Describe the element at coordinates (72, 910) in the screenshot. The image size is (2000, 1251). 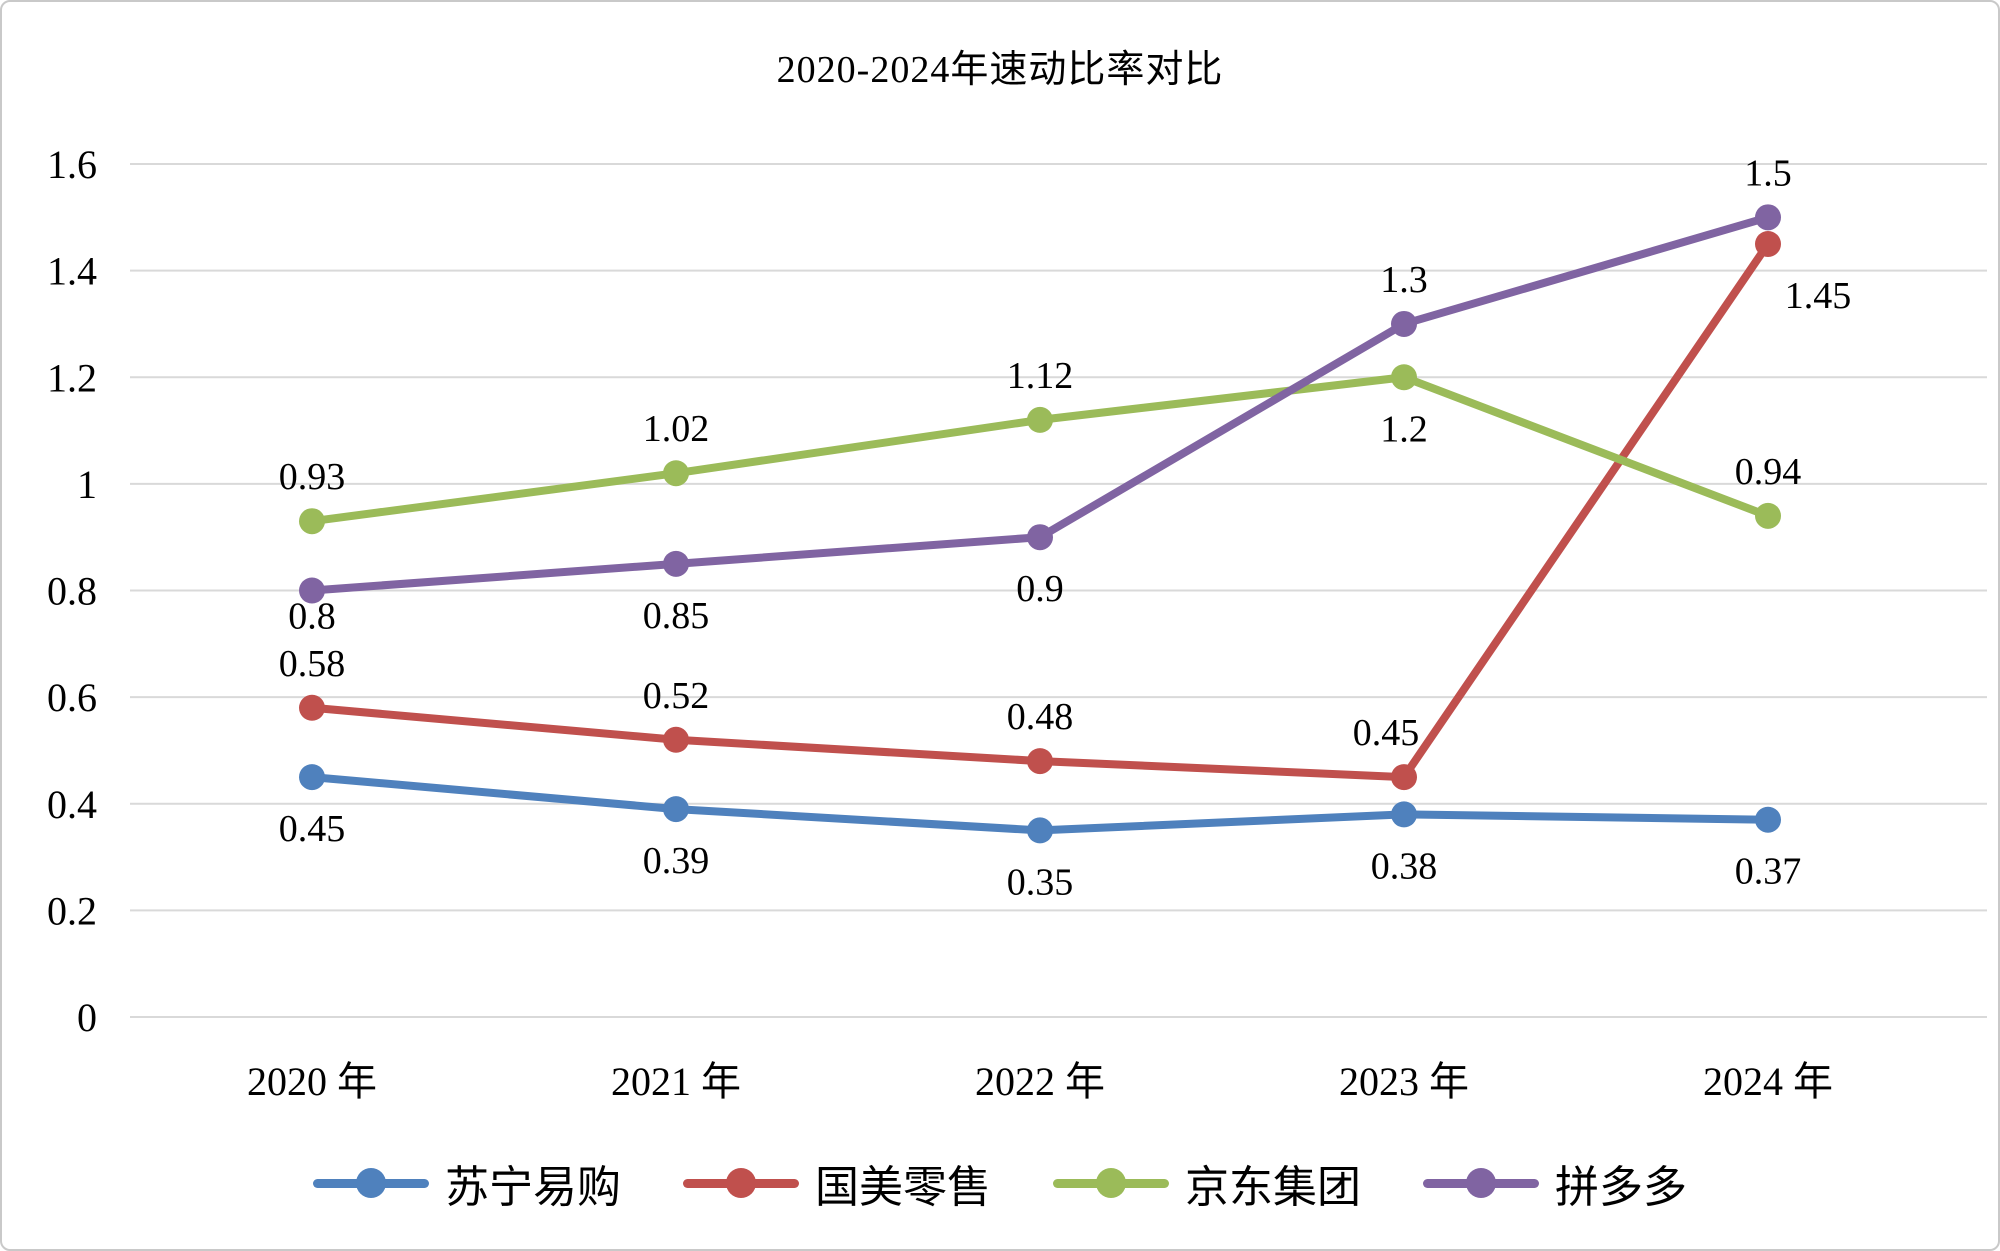
I see `y-axis-tick-label: 0.2` at that location.